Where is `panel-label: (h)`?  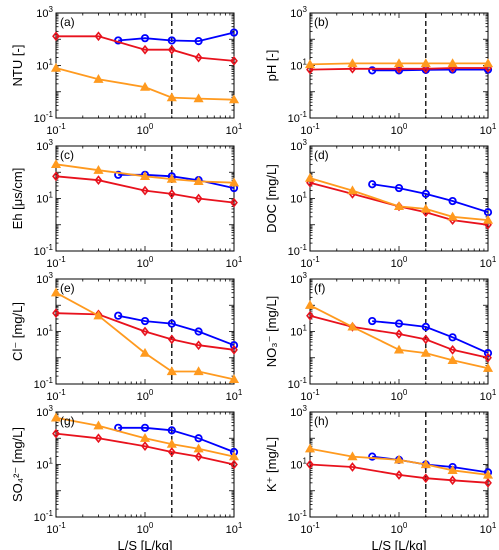 panel-label: (h) is located at coordinates (321, 421).